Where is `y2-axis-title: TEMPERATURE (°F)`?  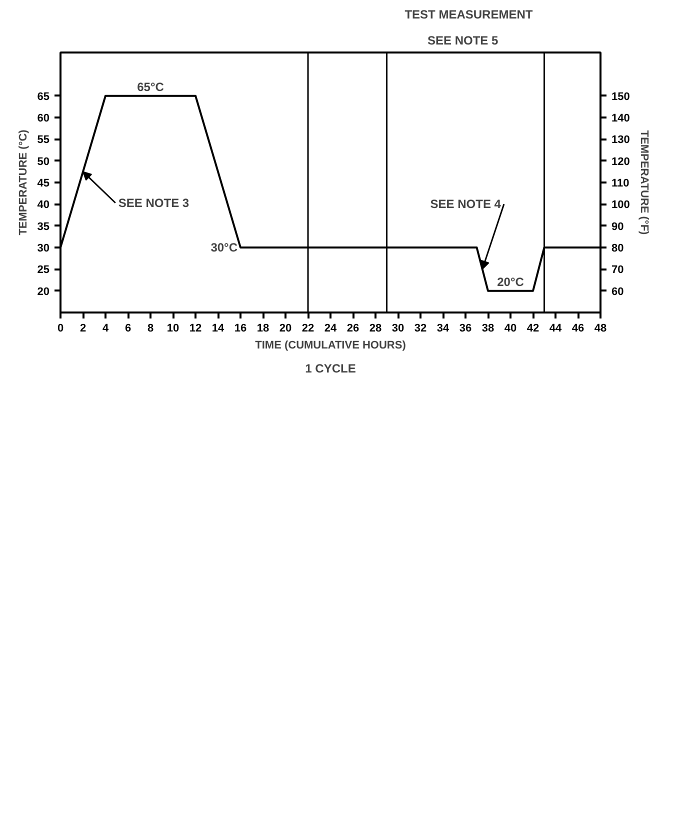
y2-axis-title: TEMPERATURE (°F) is located at coordinates (644, 183).